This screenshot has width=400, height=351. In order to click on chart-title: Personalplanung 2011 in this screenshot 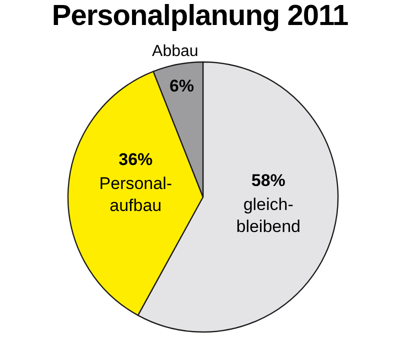, I will do `click(200, 16)`.